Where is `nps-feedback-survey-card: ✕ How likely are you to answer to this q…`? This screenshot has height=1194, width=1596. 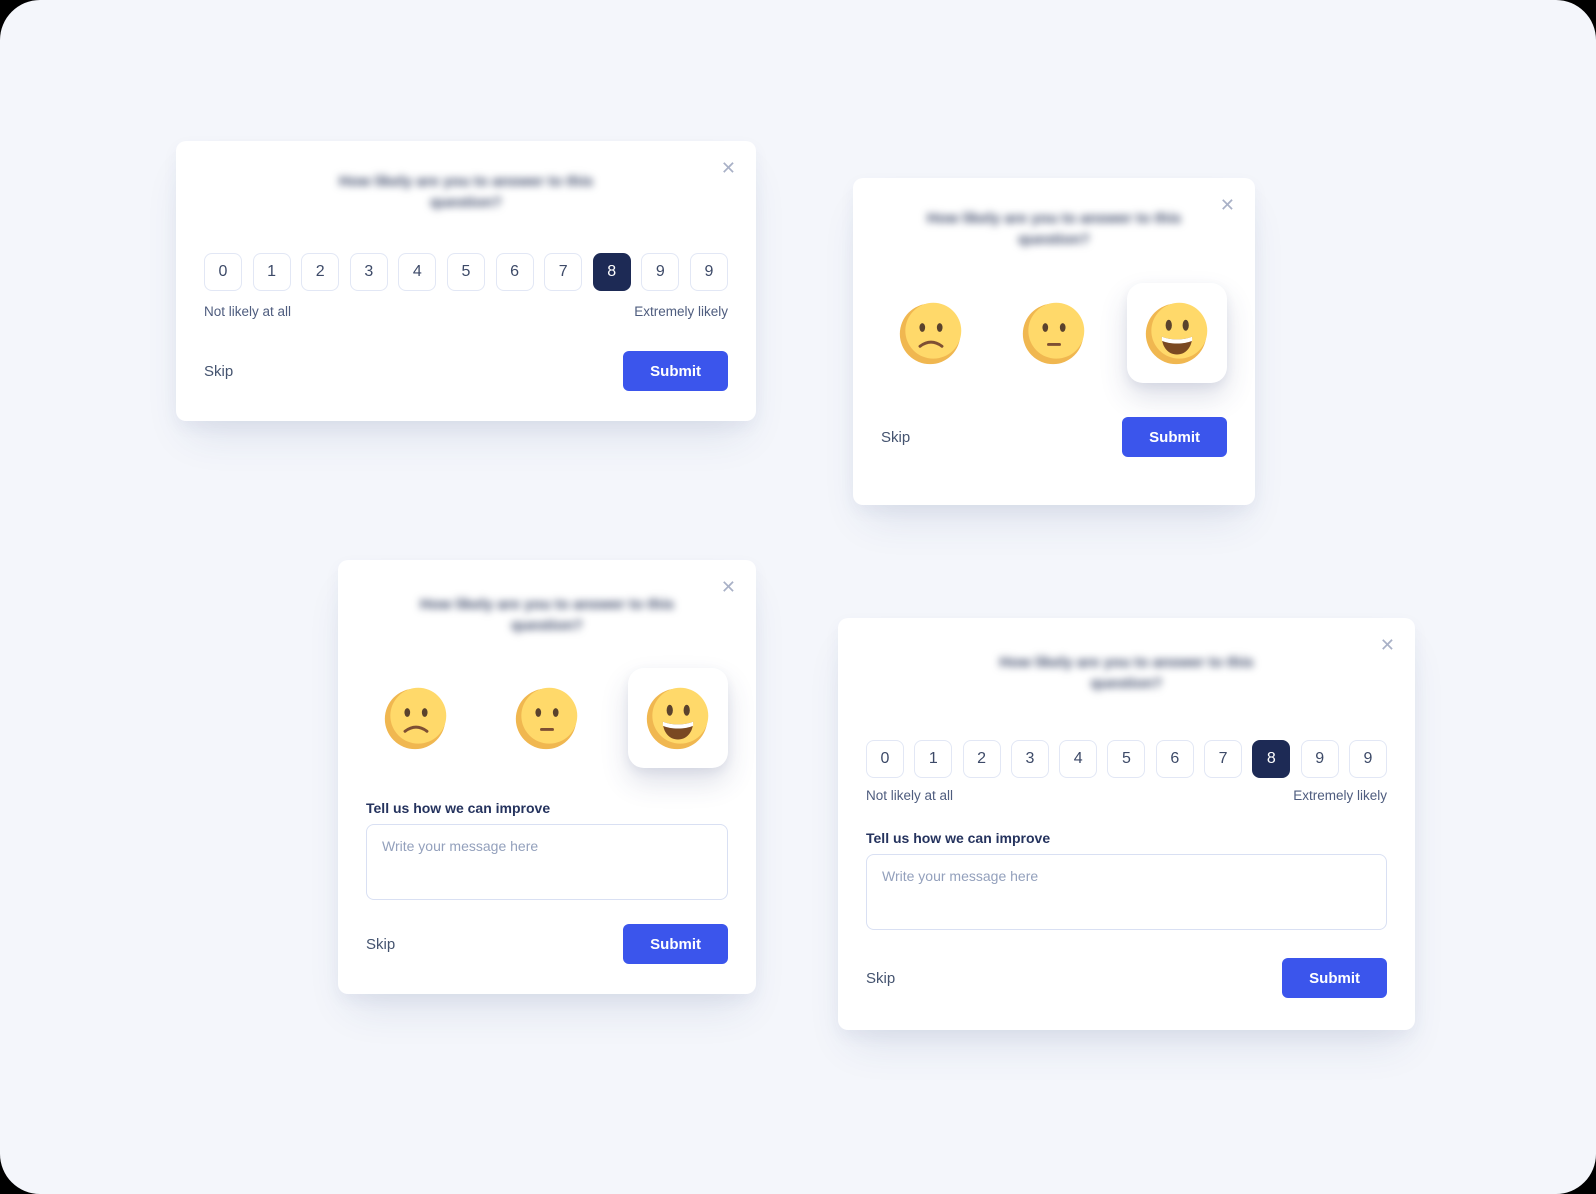 nps-feedback-survey-card: ✕ How likely are you to answer to this q… is located at coordinates (1126, 824).